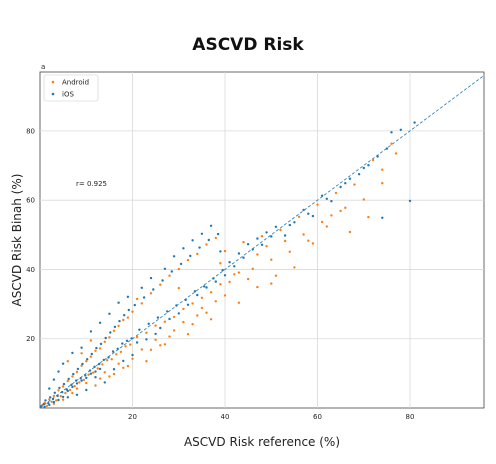  What do you see at coordinates (248, 45) in the screenshot?
I see `chart-title: ASCVD Risk` at bounding box center [248, 45].